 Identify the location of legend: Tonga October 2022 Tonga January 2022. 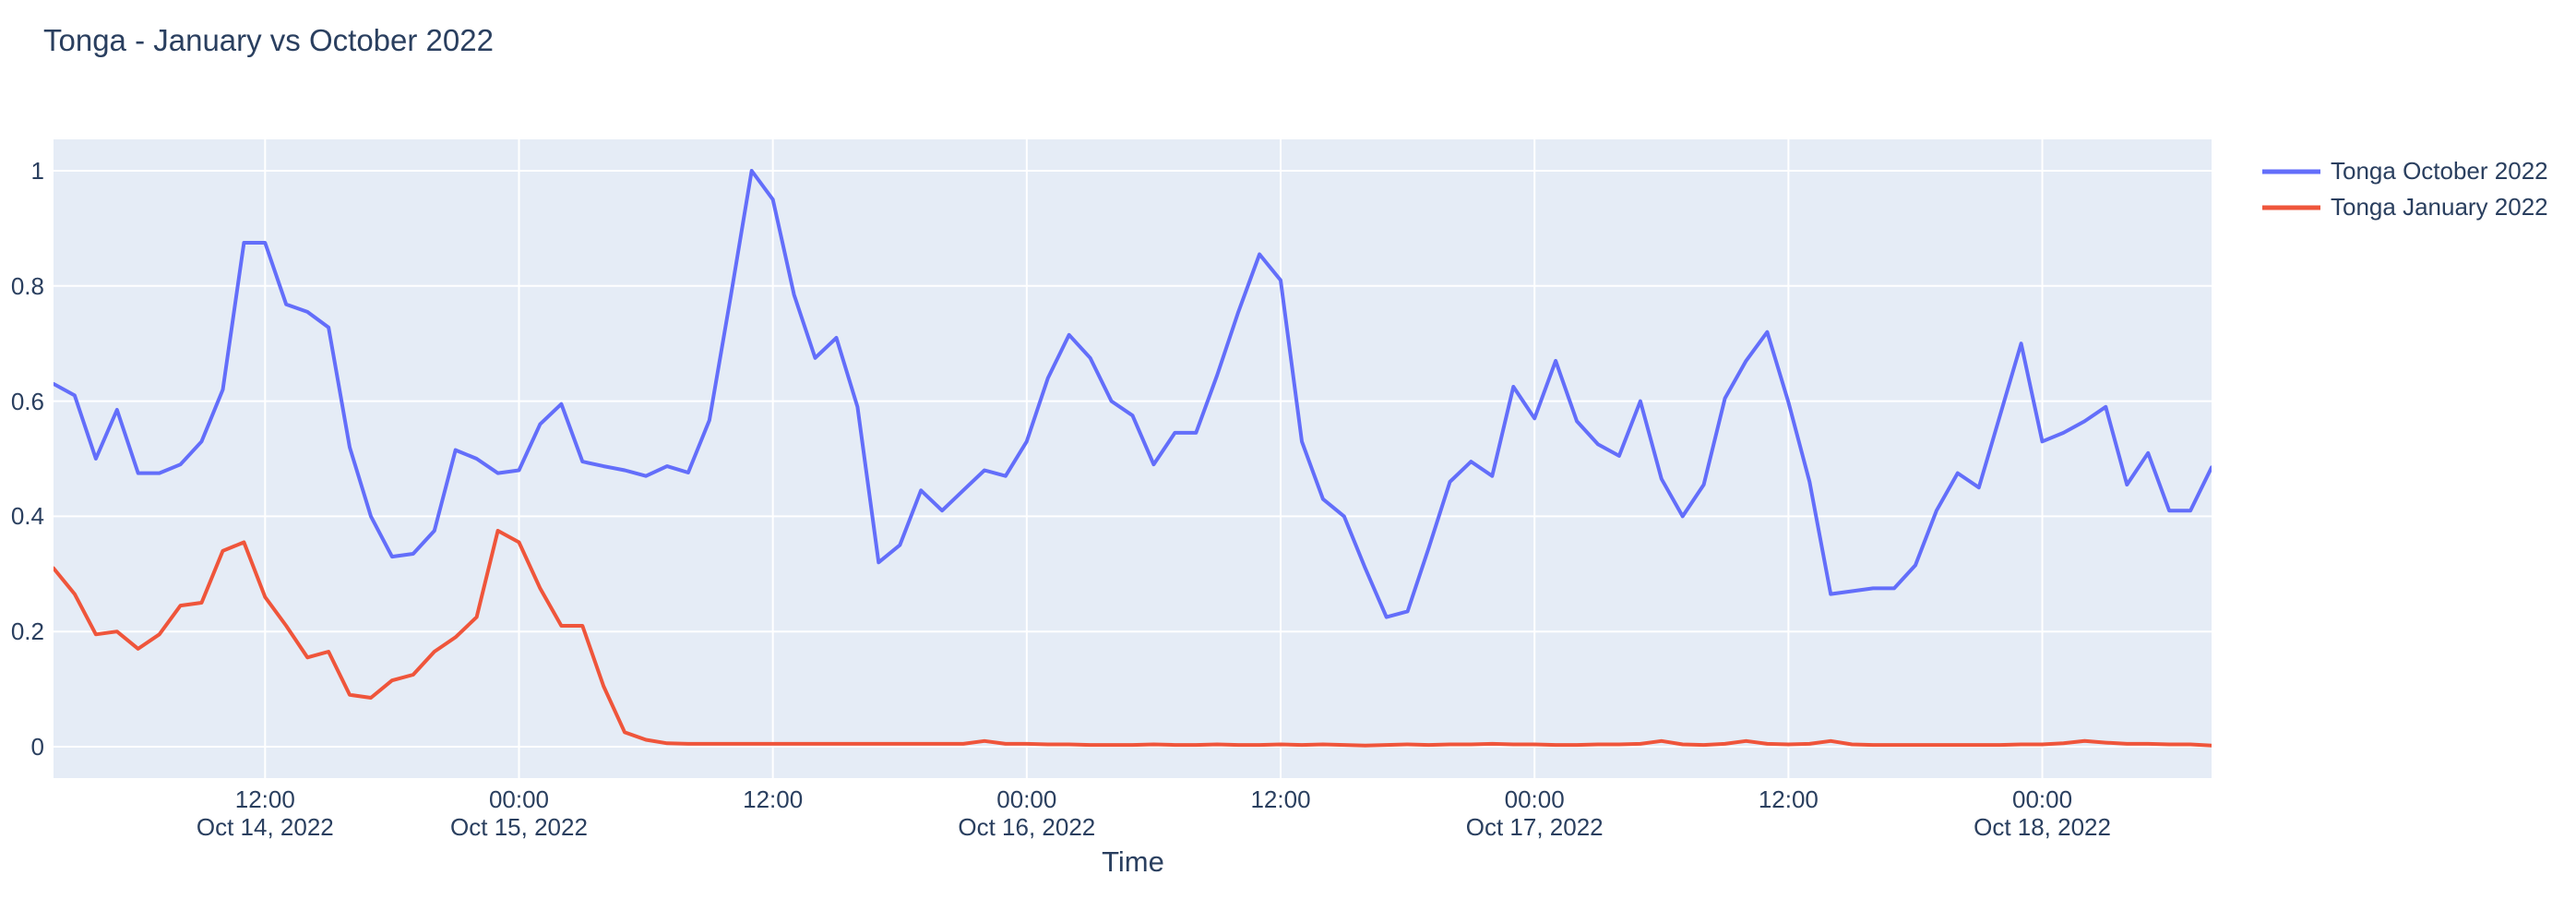
(2405, 189).